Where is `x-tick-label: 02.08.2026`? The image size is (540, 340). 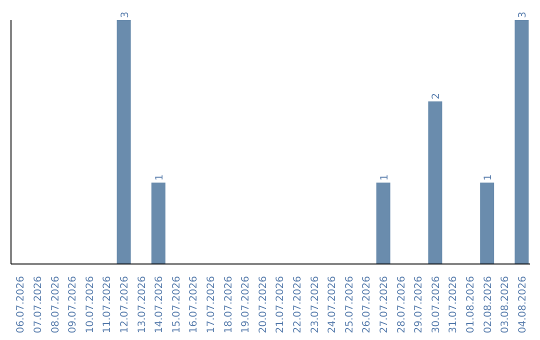
x-tick-label: 02.08.2026 is located at coordinates (488, 305).